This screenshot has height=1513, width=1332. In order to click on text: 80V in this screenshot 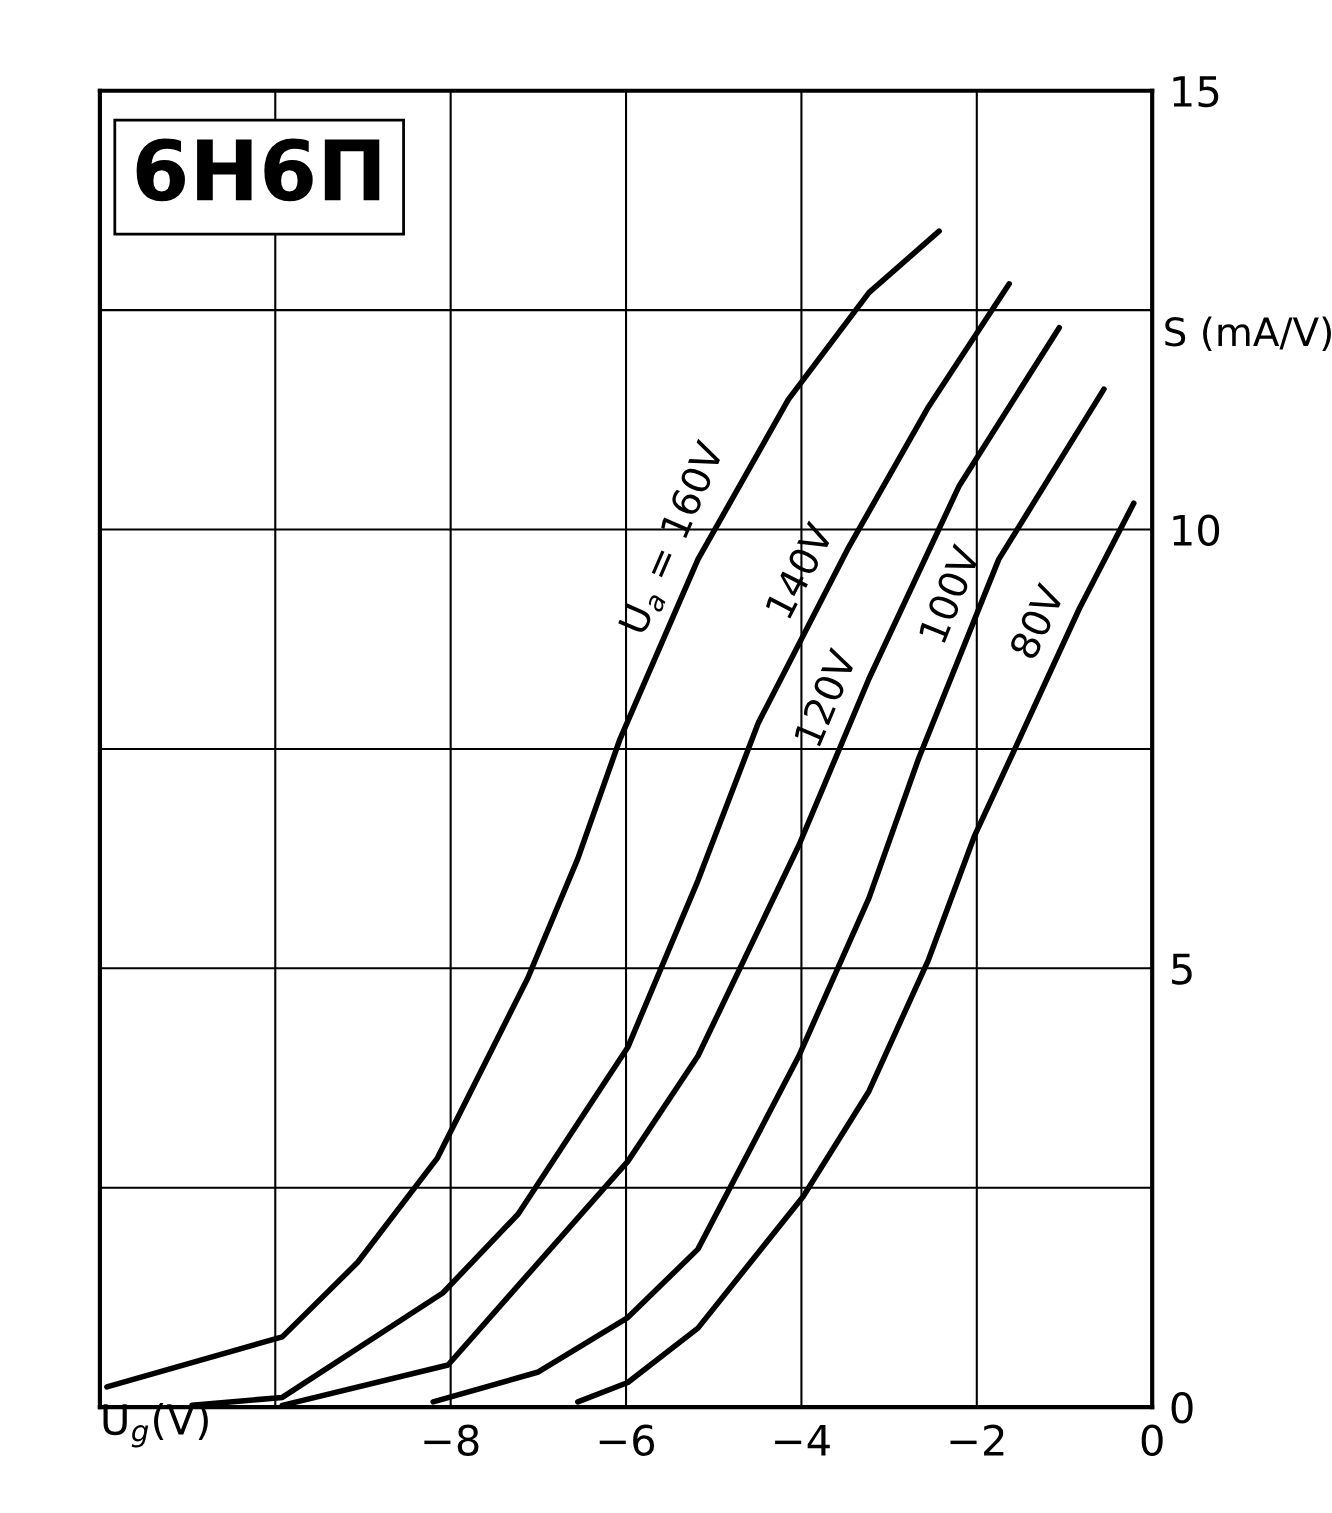, I will do `click(1037, 621)`.